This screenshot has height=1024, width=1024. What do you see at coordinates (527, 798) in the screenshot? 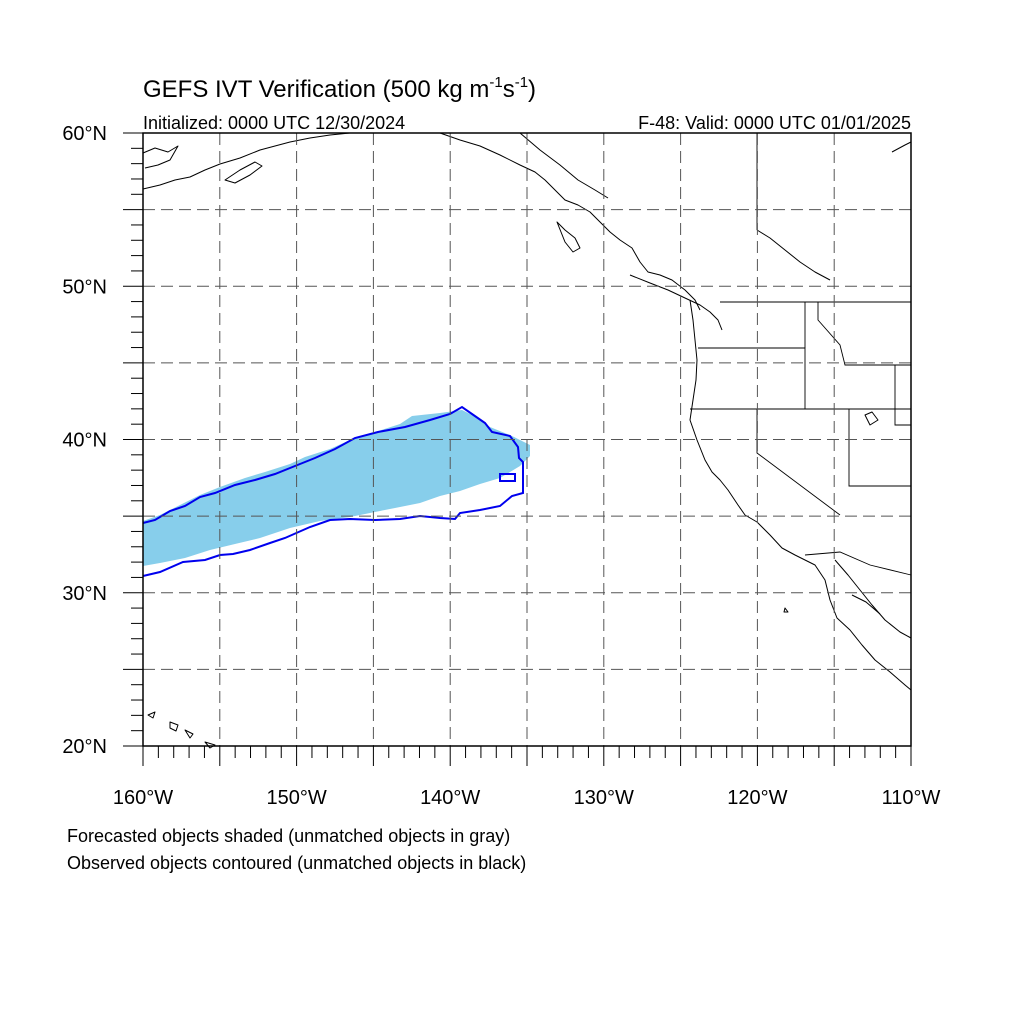
I see `longitude-labels: 160°W 150°W 140°W 130°W 120°W 110°W` at bounding box center [527, 798].